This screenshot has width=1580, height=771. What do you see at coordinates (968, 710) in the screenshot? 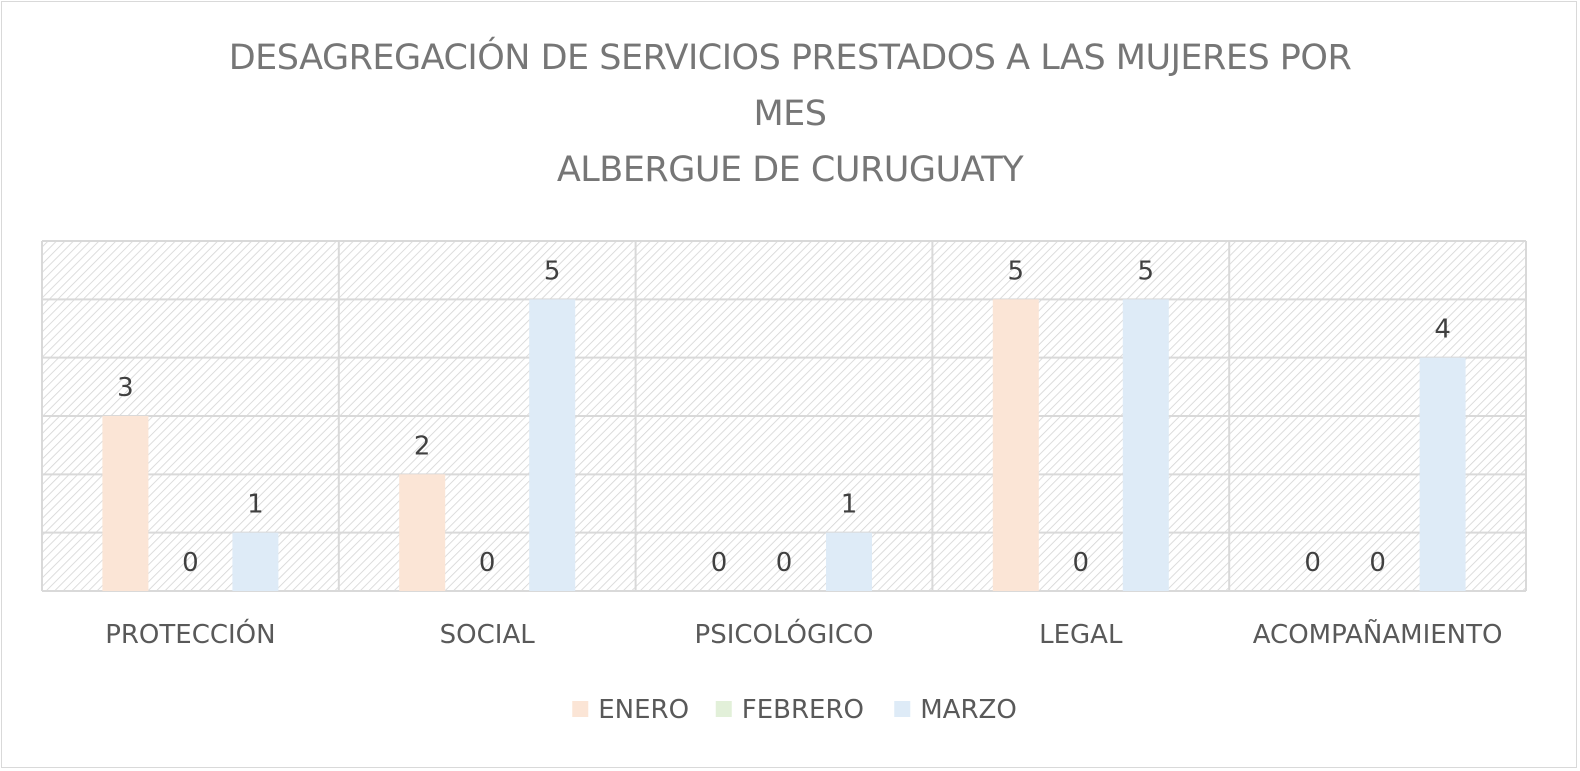
I see `legend-label-marzo: MARZO` at bounding box center [968, 710].